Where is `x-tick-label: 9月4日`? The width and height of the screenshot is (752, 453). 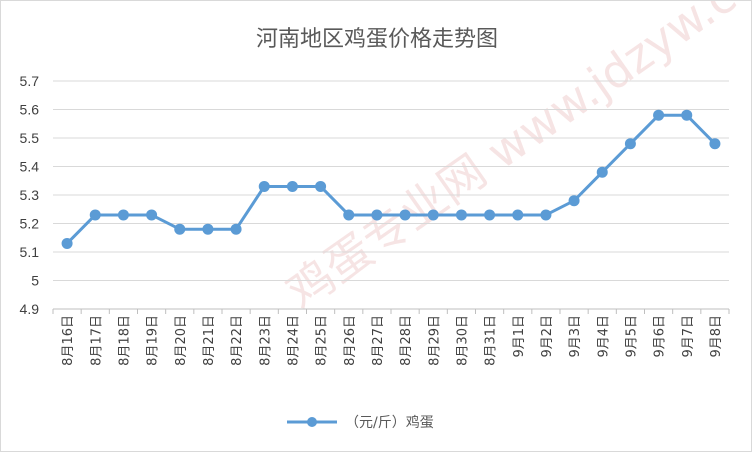
x-tick-label: 9月4日 is located at coordinates (603, 336).